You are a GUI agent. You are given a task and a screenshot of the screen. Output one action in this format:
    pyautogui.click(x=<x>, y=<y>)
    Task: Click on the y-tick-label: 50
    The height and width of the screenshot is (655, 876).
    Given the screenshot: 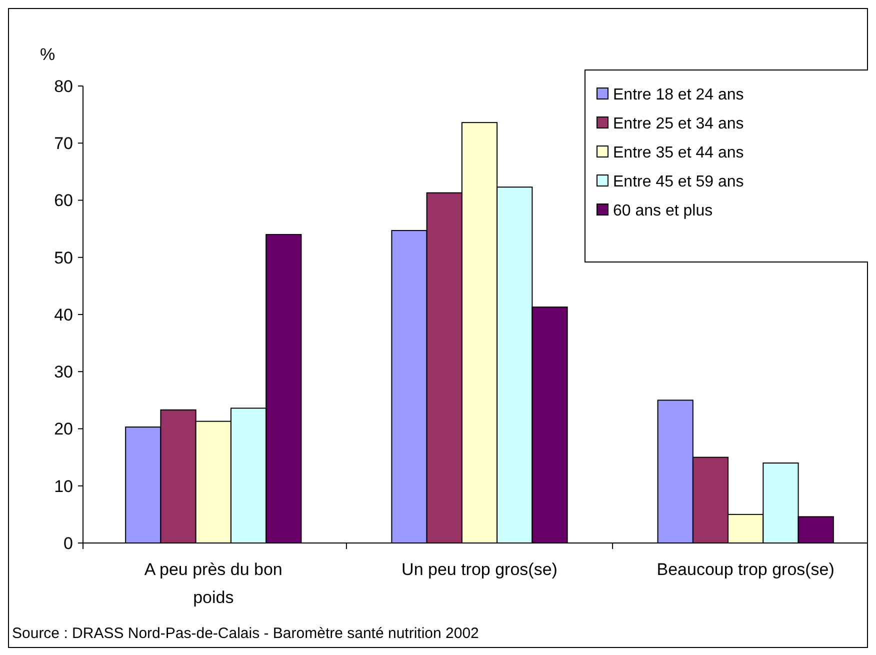 What is the action you would take?
    pyautogui.click(x=63, y=258)
    